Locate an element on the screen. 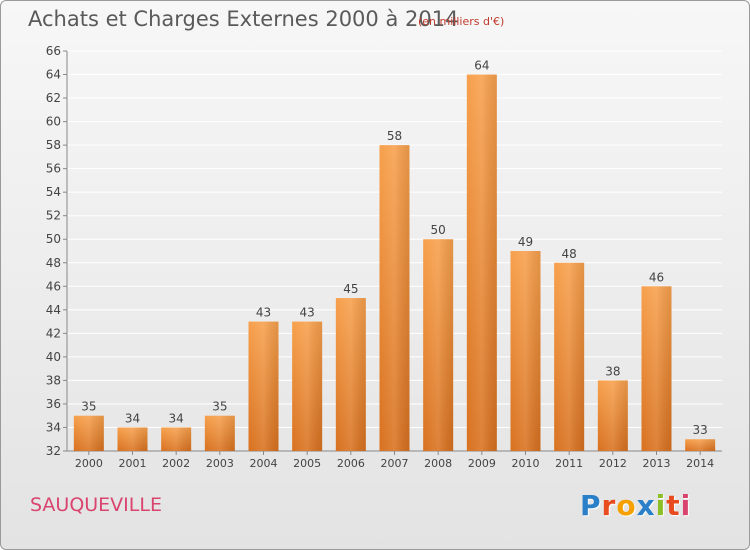 Image resolution: width=750 pixels, height=550 pixels. bar-shade-2002 is located at coordinates (176, 439).